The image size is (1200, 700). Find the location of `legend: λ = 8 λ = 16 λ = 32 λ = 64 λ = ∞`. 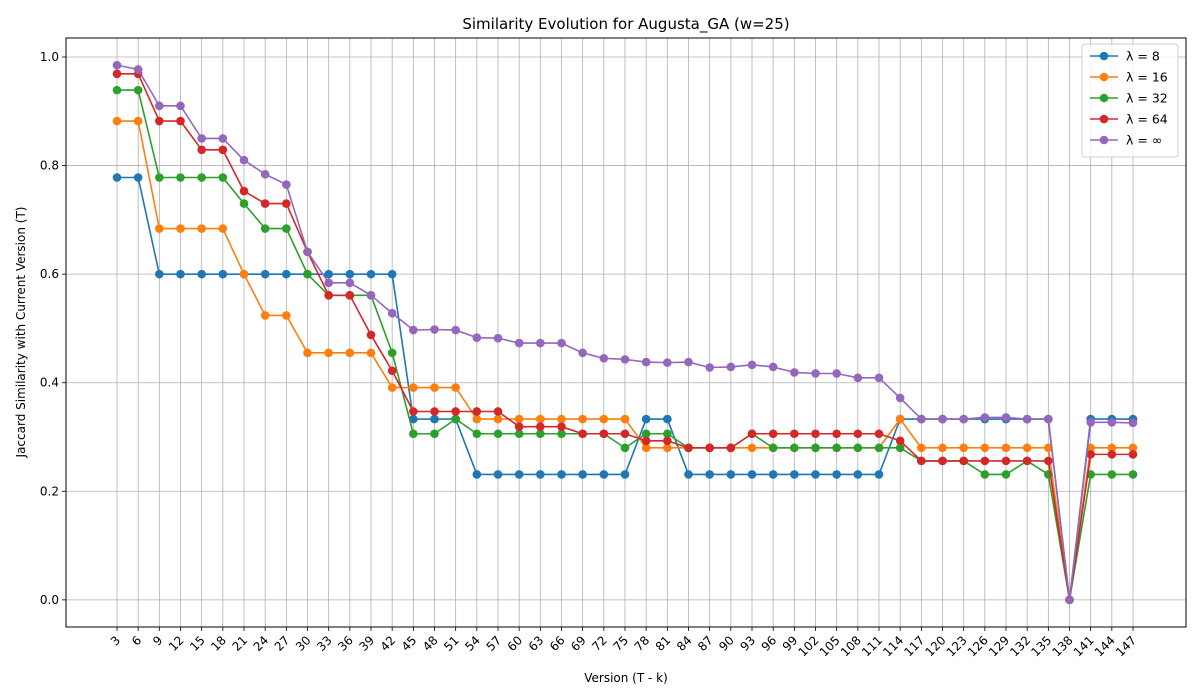

legend: λ = 8 λ = 16 λ = 32 λ = 64 λ = ∞ is located at coordinates (1130, 100).